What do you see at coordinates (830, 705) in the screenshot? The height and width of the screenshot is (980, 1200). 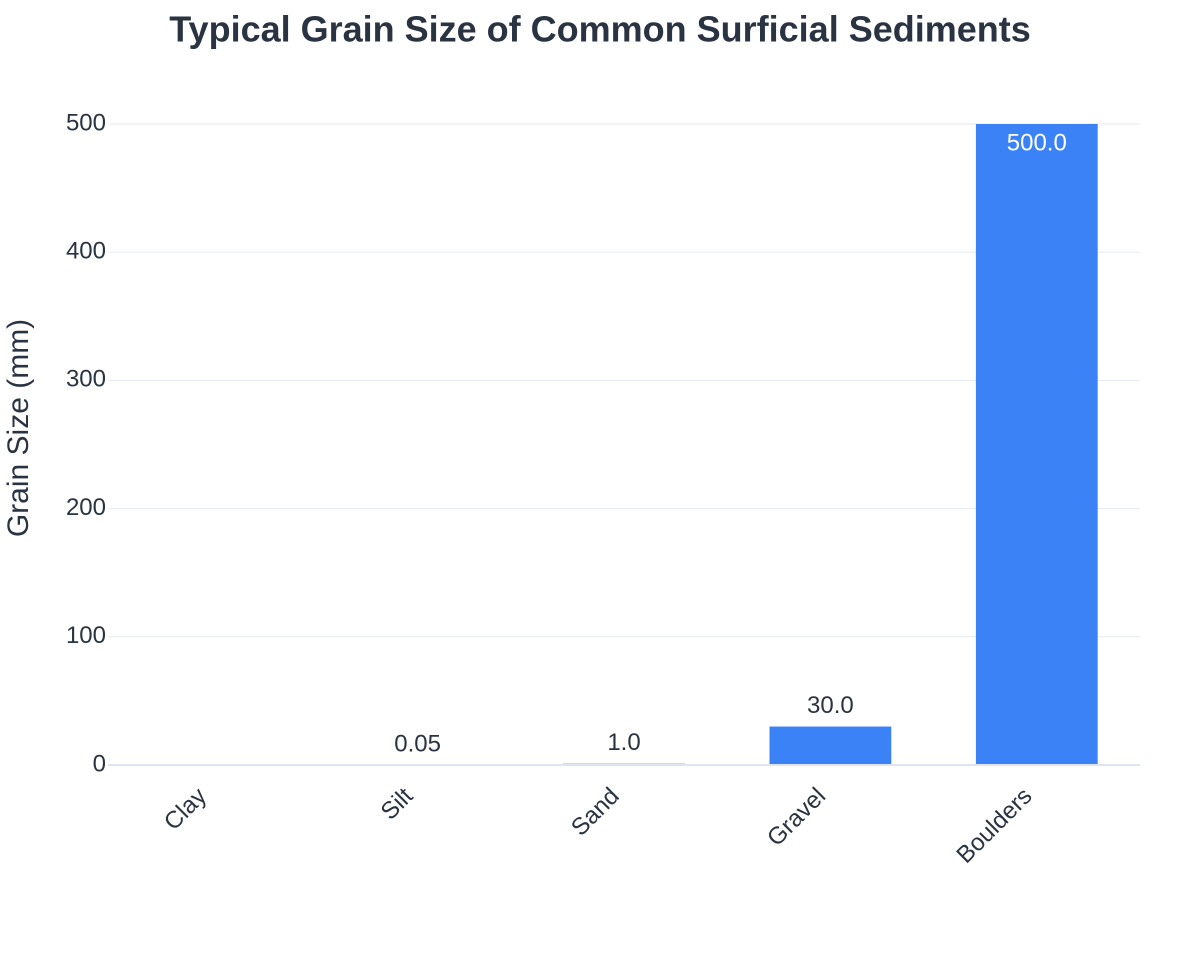 I see `value-label: 30.0` at bounding box center [830, 705].